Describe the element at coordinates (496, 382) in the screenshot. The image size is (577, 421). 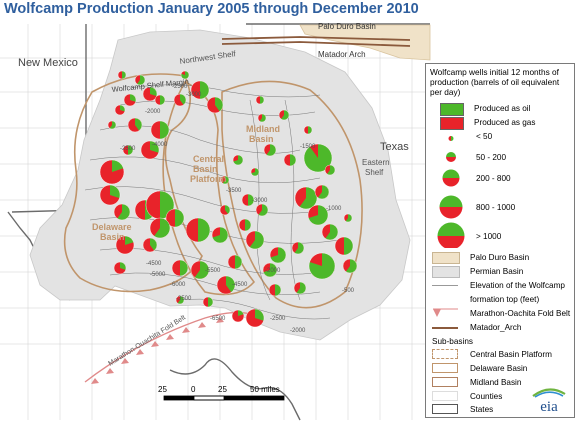
I see `legend-midland-label: Midland Basin` at that location.